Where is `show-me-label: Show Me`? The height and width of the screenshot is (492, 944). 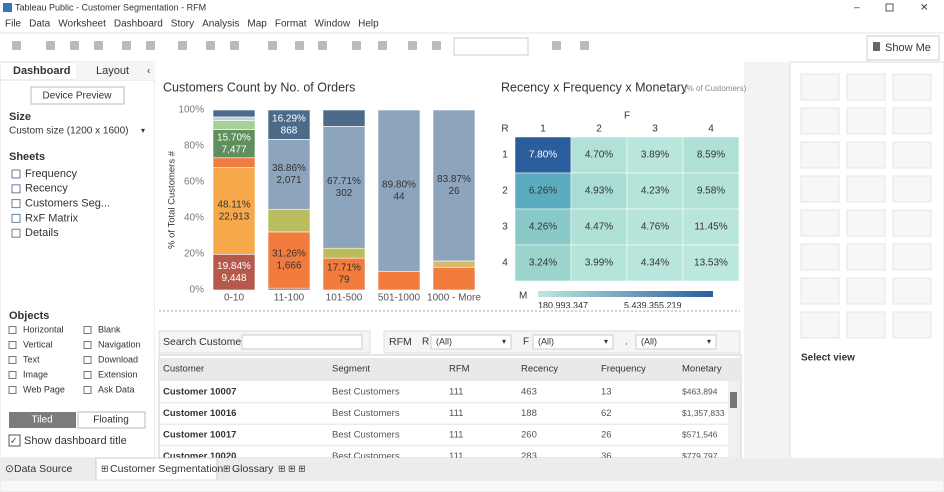
show-me-label: Show Me is located at coordinates (908, 48).